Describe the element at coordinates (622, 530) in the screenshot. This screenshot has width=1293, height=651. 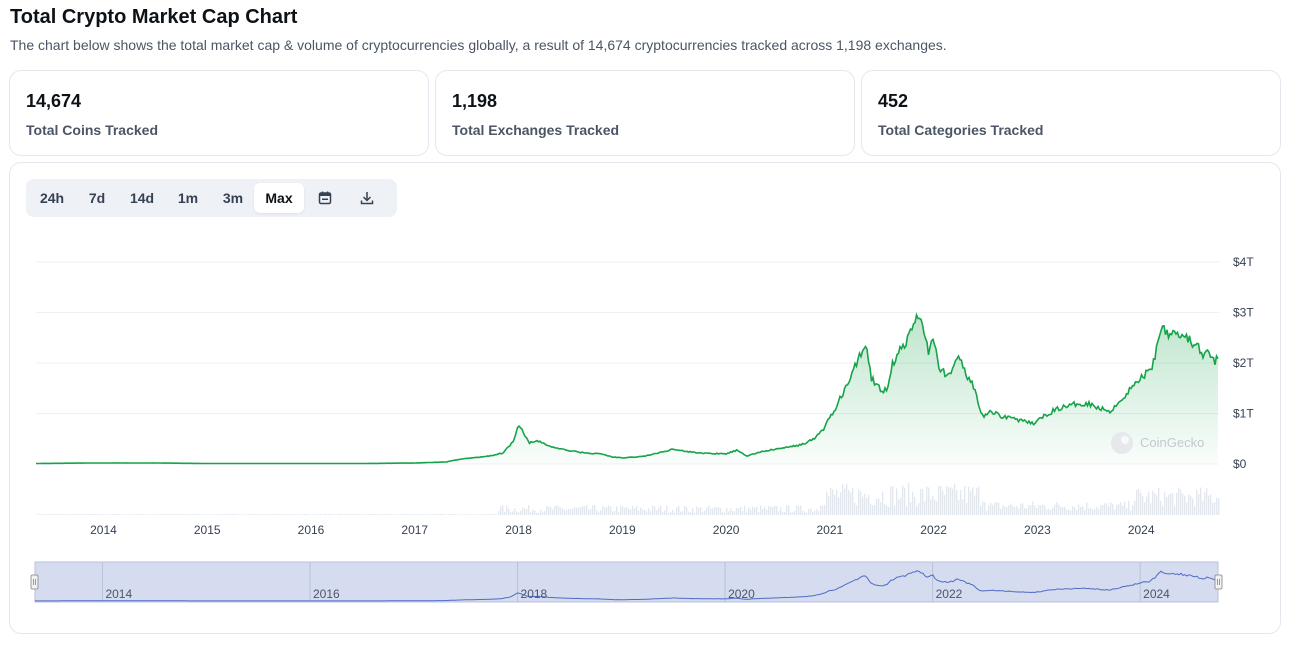
I see `x-tick-label: 2019` at that location.